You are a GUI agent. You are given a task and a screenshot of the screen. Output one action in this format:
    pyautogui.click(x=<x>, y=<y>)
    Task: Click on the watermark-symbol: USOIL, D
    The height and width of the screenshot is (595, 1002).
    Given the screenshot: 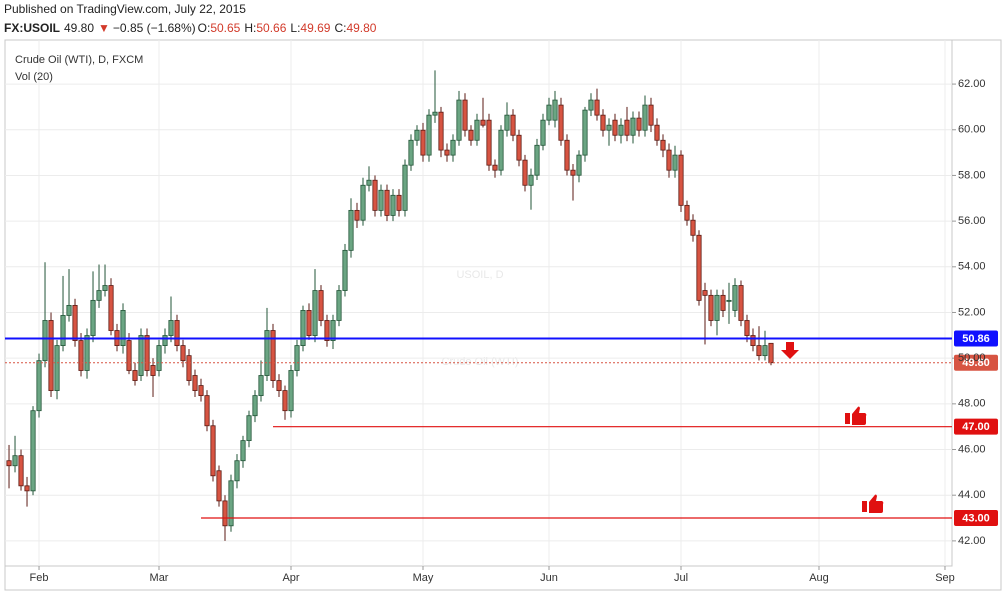 What is the action you would take?
    pyautogui.click(x=479, y=275)
    